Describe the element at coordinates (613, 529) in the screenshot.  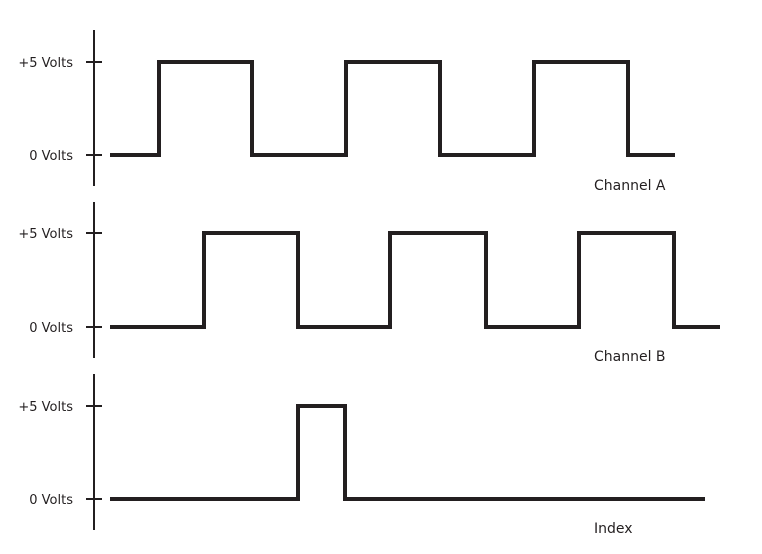
I see `index-label: Index` at that location.